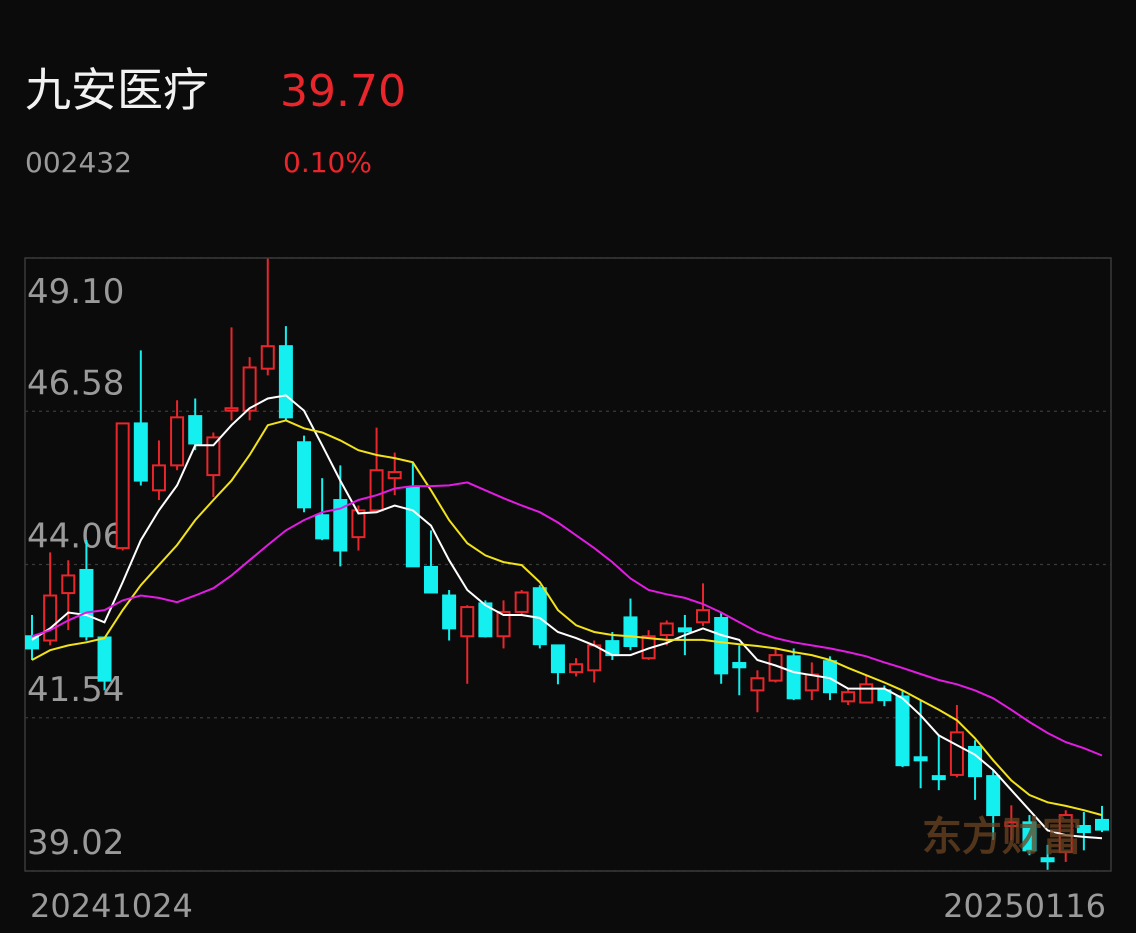 The height and width of the screenshot is (933, 1136). What do you see at coordinates (1024, 906) in the screenshot?
I see `x-tick-label: 20250116` at bounding box center [1024, 906].